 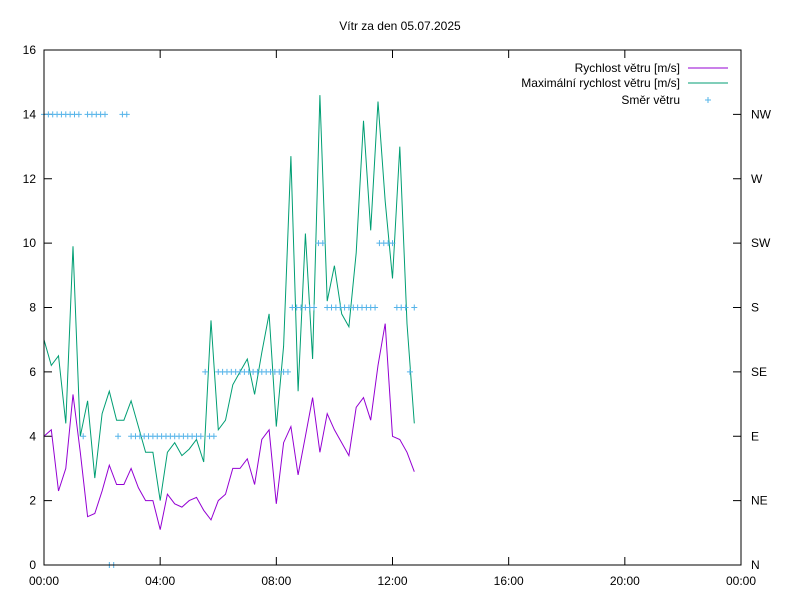 I want to click on y-tick-label: 0, so click(x=32, y=565).